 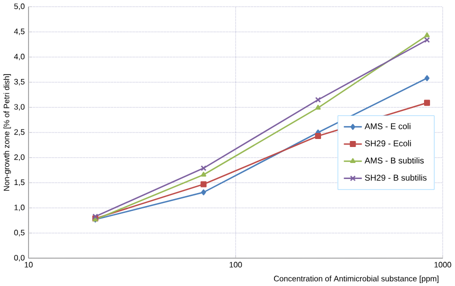 What do you see at coordinates (395, 177) in the screenshot?
I see `legend-label: SH29 - B subtilis` at bounding box center [395, 177].